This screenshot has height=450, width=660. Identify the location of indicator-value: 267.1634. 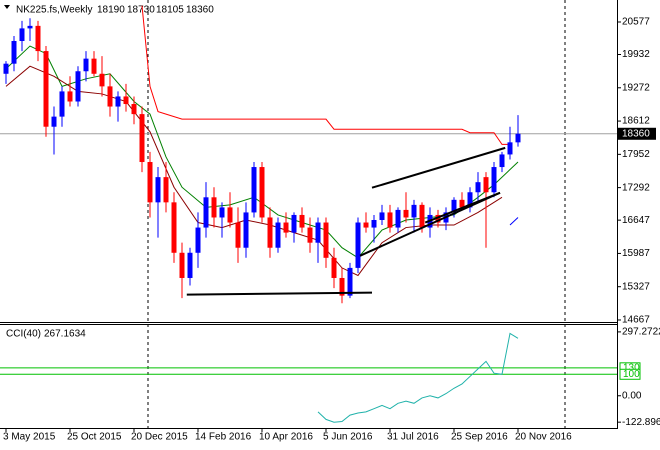
(65, 334).